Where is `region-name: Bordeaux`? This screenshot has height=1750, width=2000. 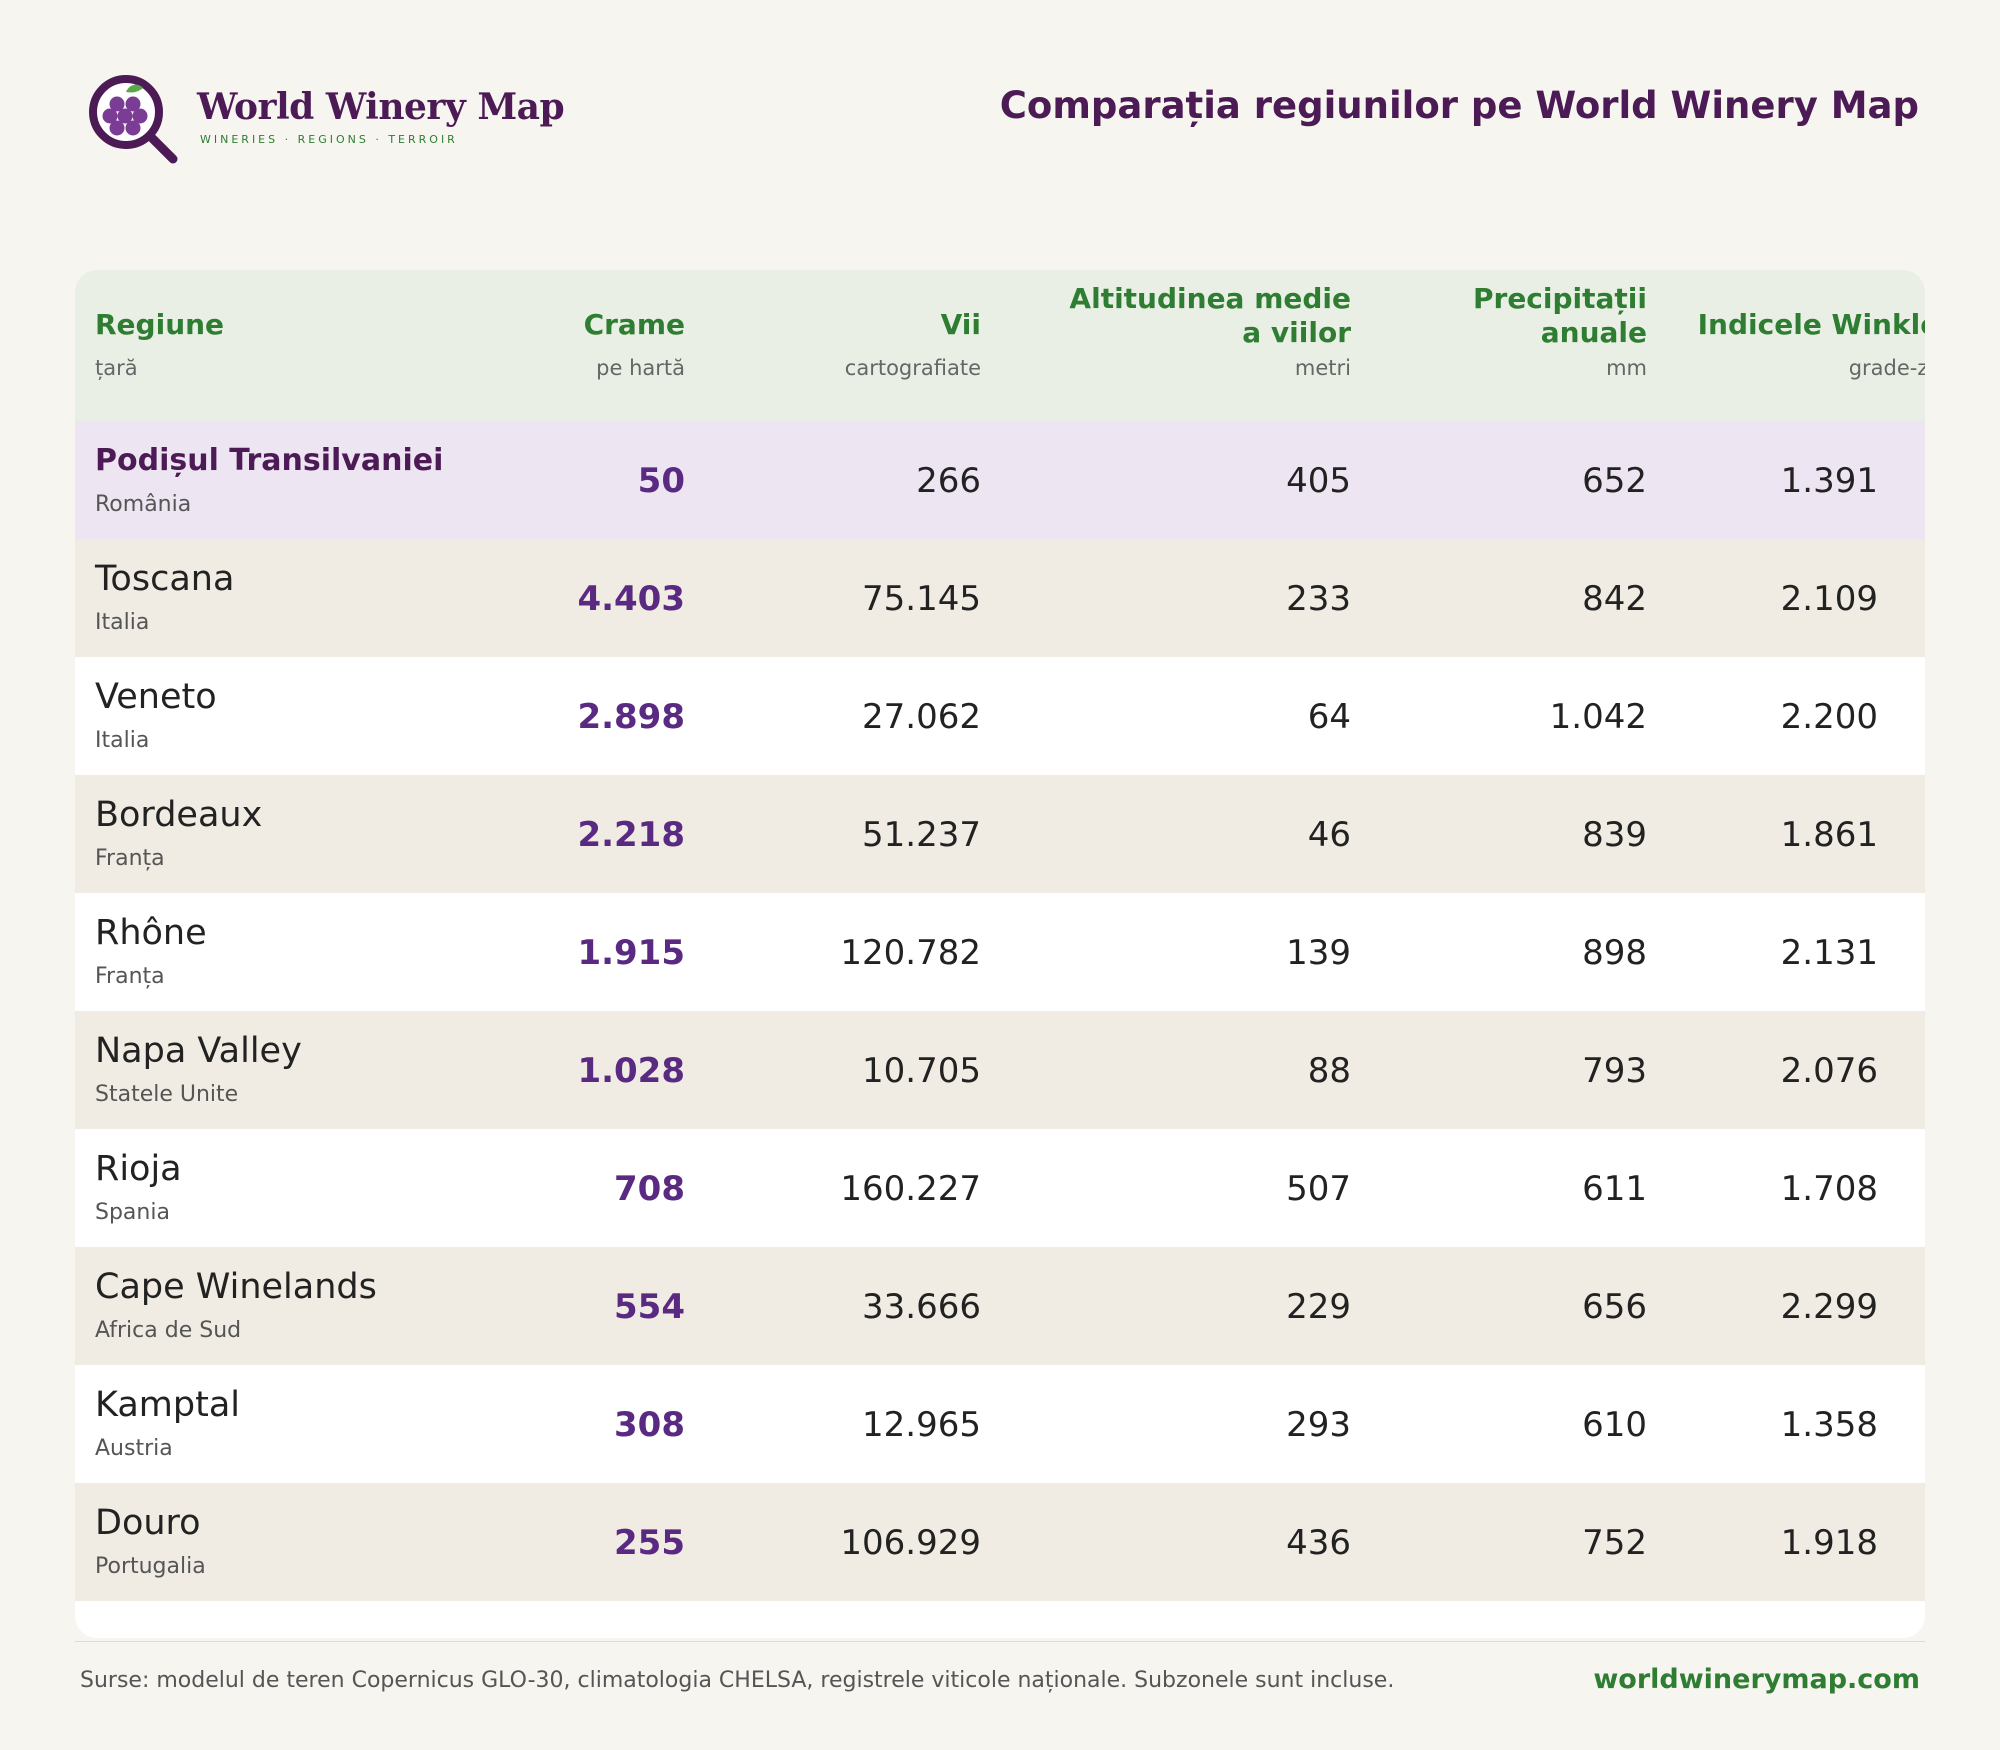
region-name: Bordeaux is located at coordinates (179, 815).